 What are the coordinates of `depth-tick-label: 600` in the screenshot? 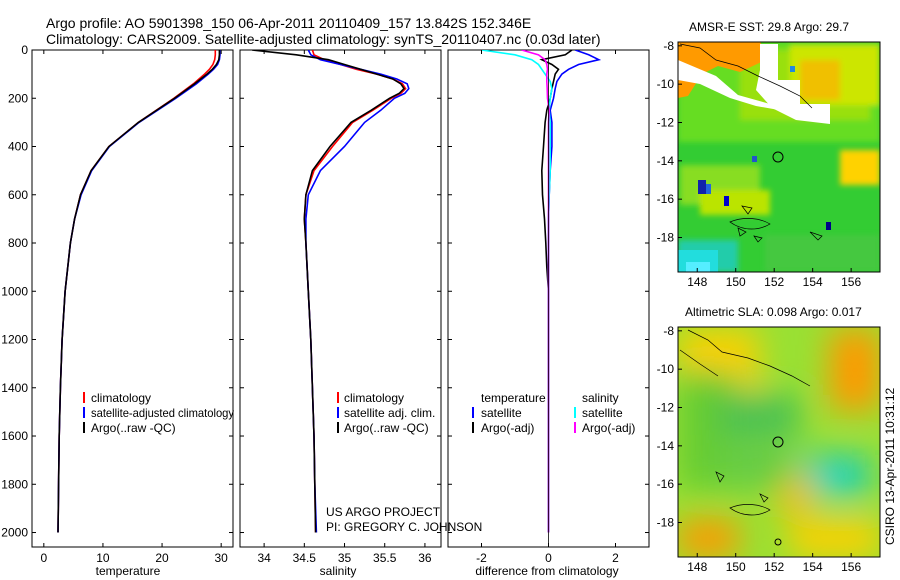 It's located at (18, 195).